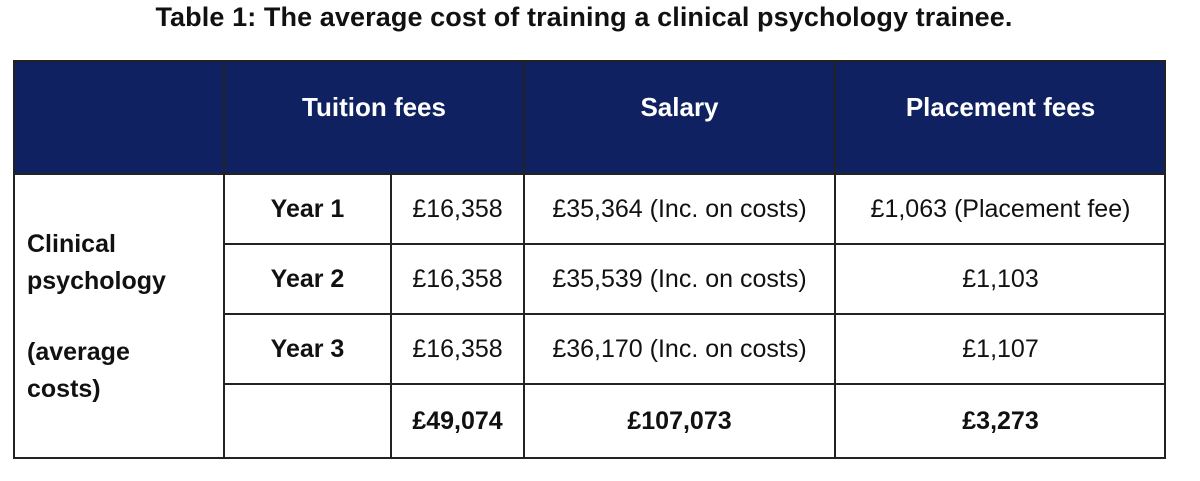 The width and height of the screenshot is (1200, 481). Describe the element at coordinates (96, 280) in the screenshot. I see `row-label-line-2: psychology` at that location.